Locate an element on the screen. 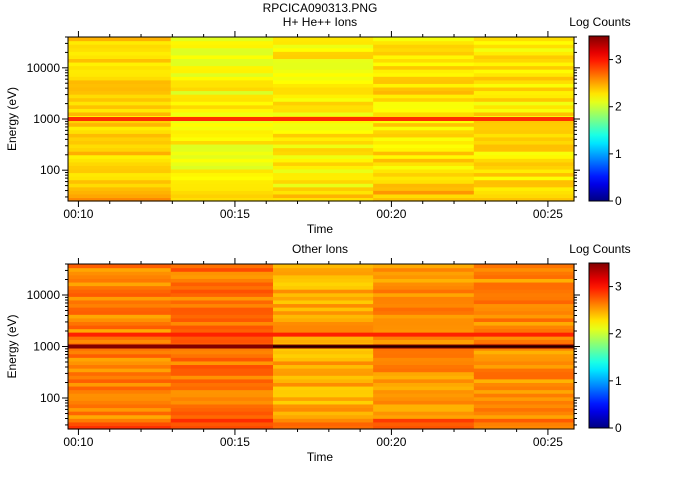 This screenshot has height=481, width=681. colorbar-tick-label: 1 is located at coordinates (618, 381).